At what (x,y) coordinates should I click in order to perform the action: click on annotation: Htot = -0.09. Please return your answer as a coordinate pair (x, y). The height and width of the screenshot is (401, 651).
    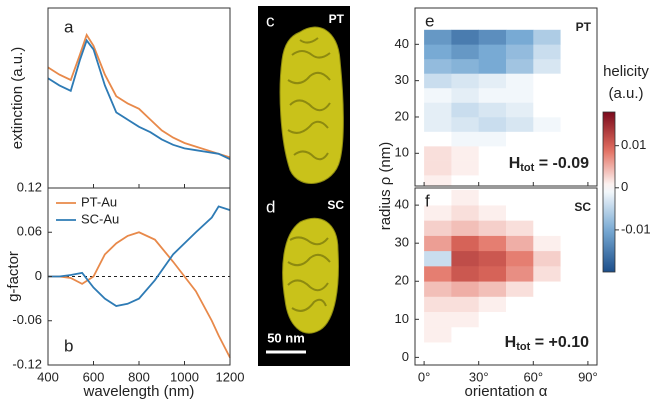
    Looking at the image, I should click on (549, 164).